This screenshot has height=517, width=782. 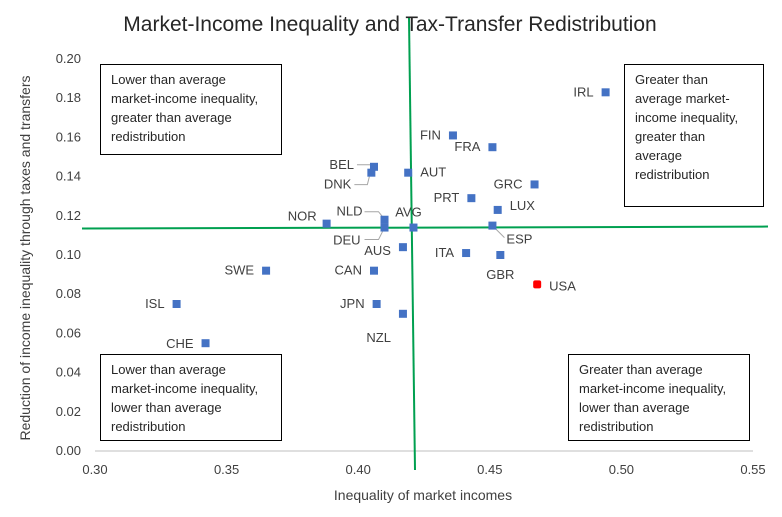 I want to click on y-tick-label: 0.10, so click(x=68, y=254).